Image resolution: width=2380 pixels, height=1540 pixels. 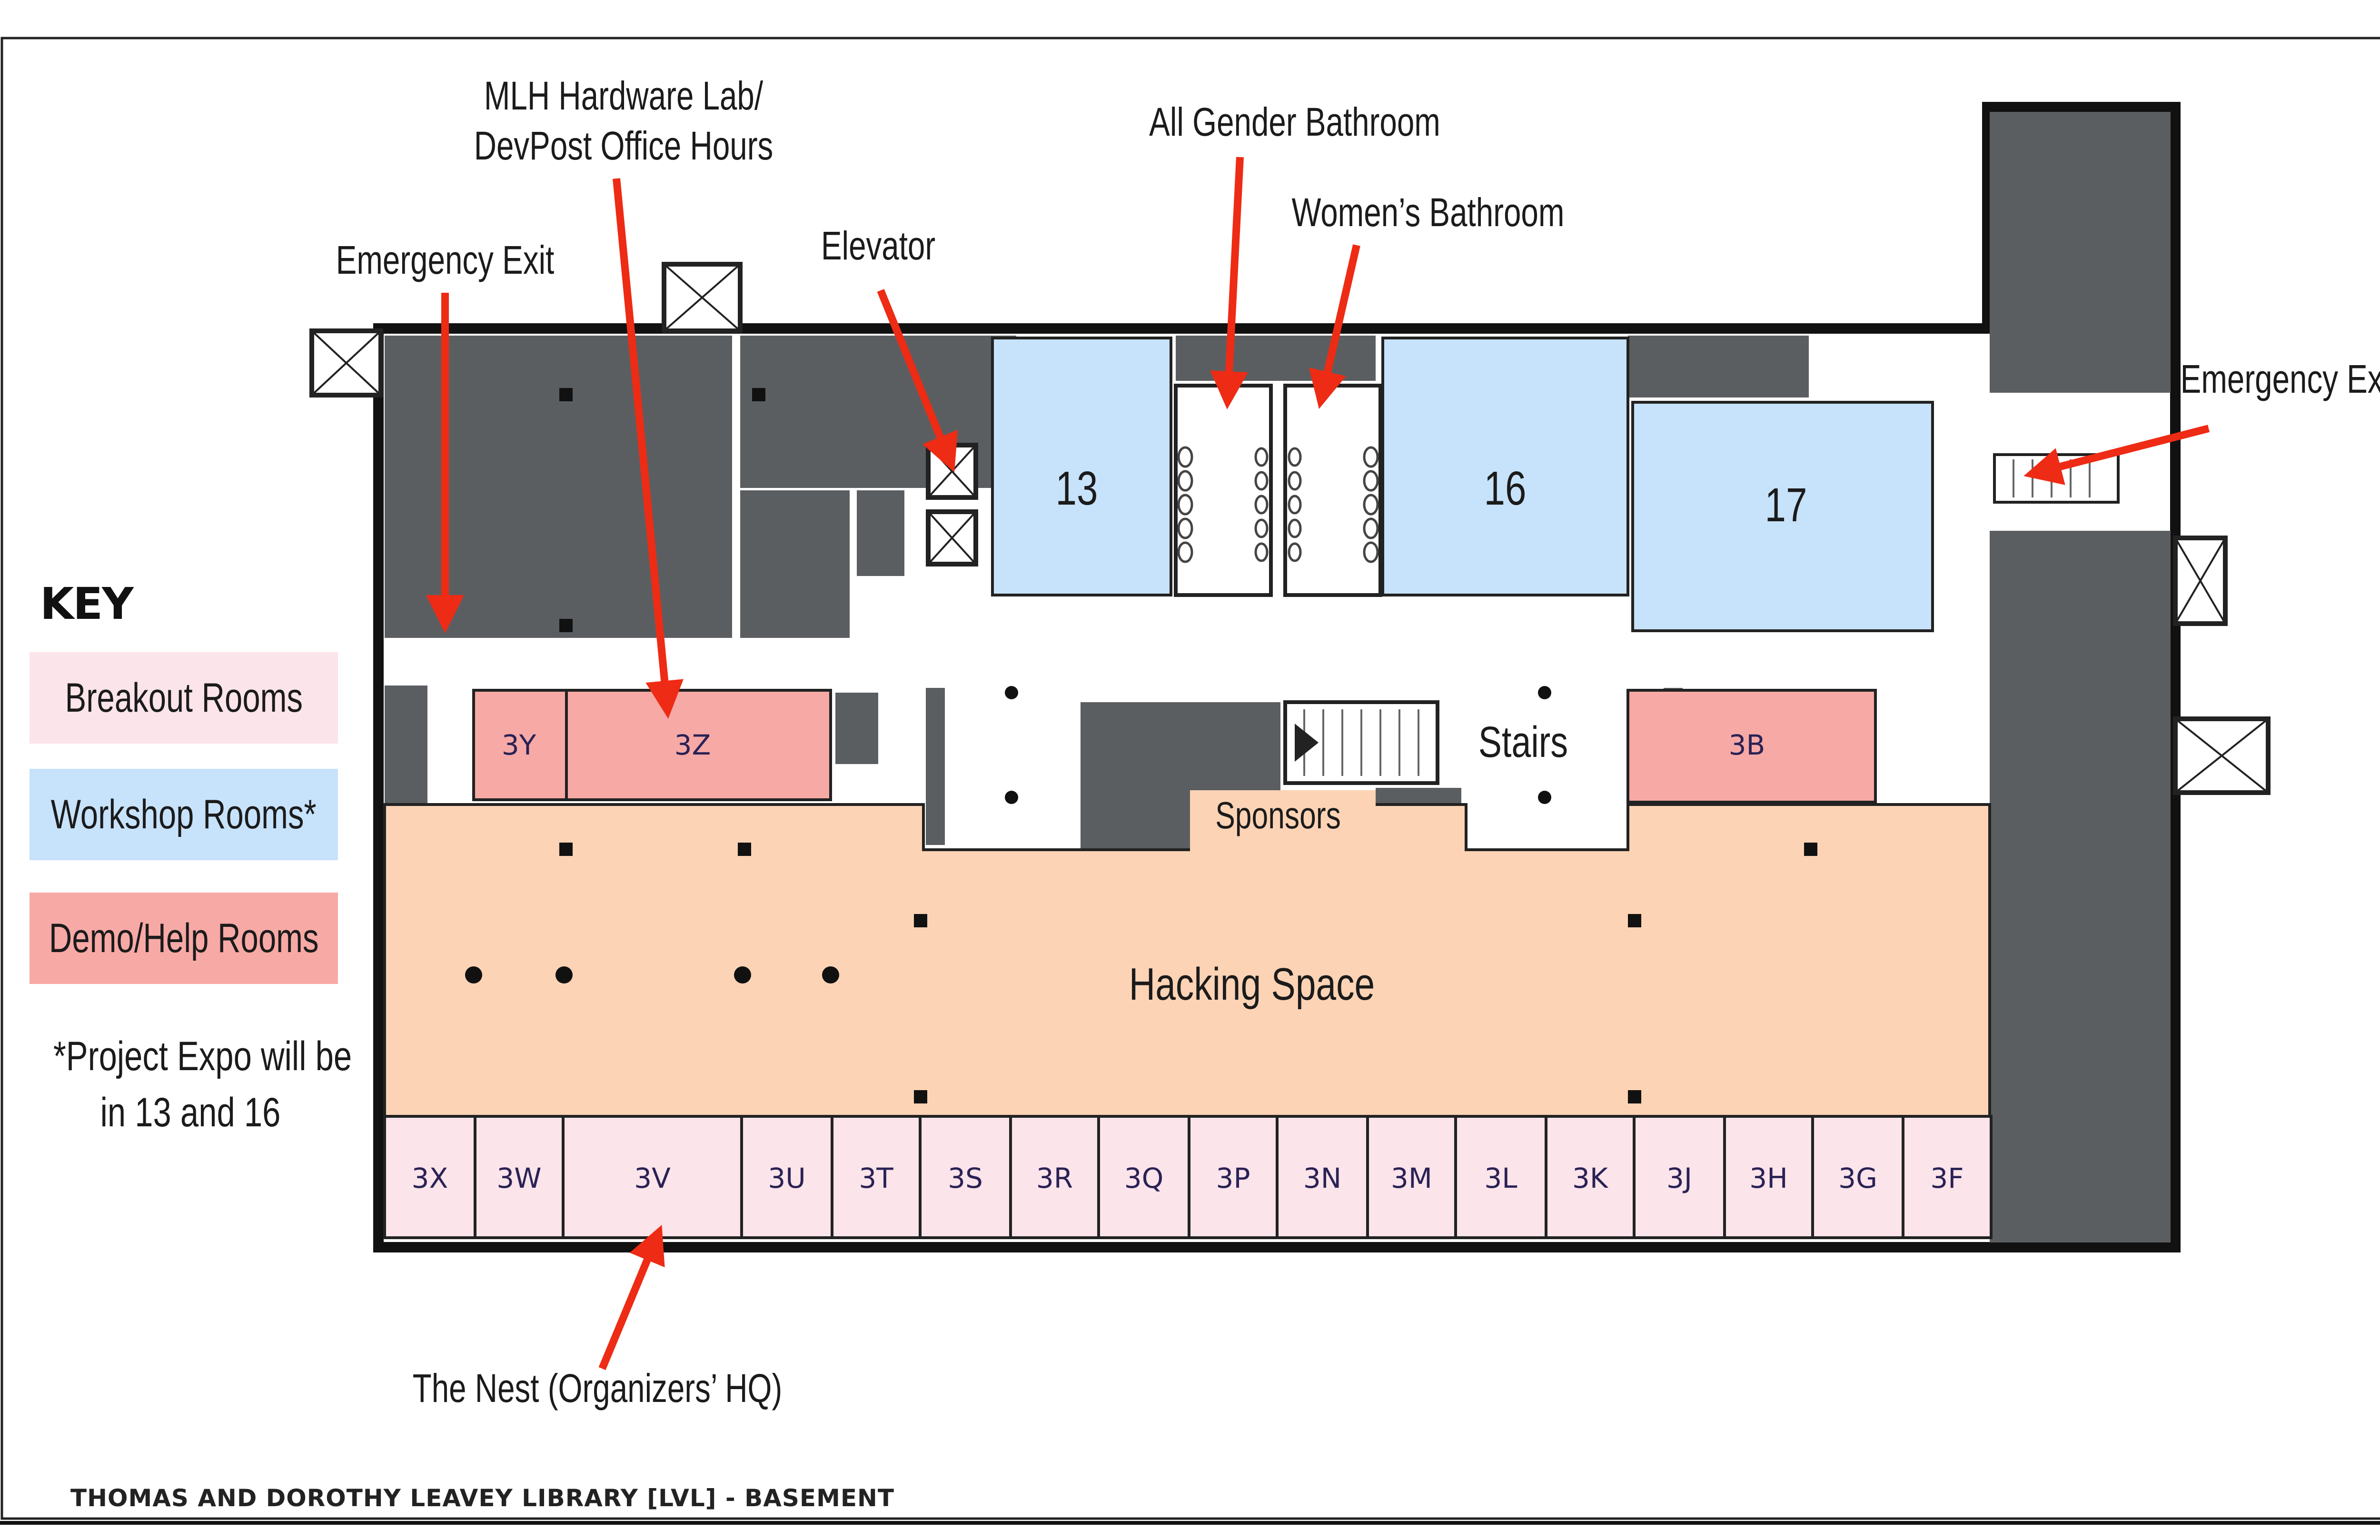 I want to click on workshop-room-shapes, so click(x=1462, y=484).